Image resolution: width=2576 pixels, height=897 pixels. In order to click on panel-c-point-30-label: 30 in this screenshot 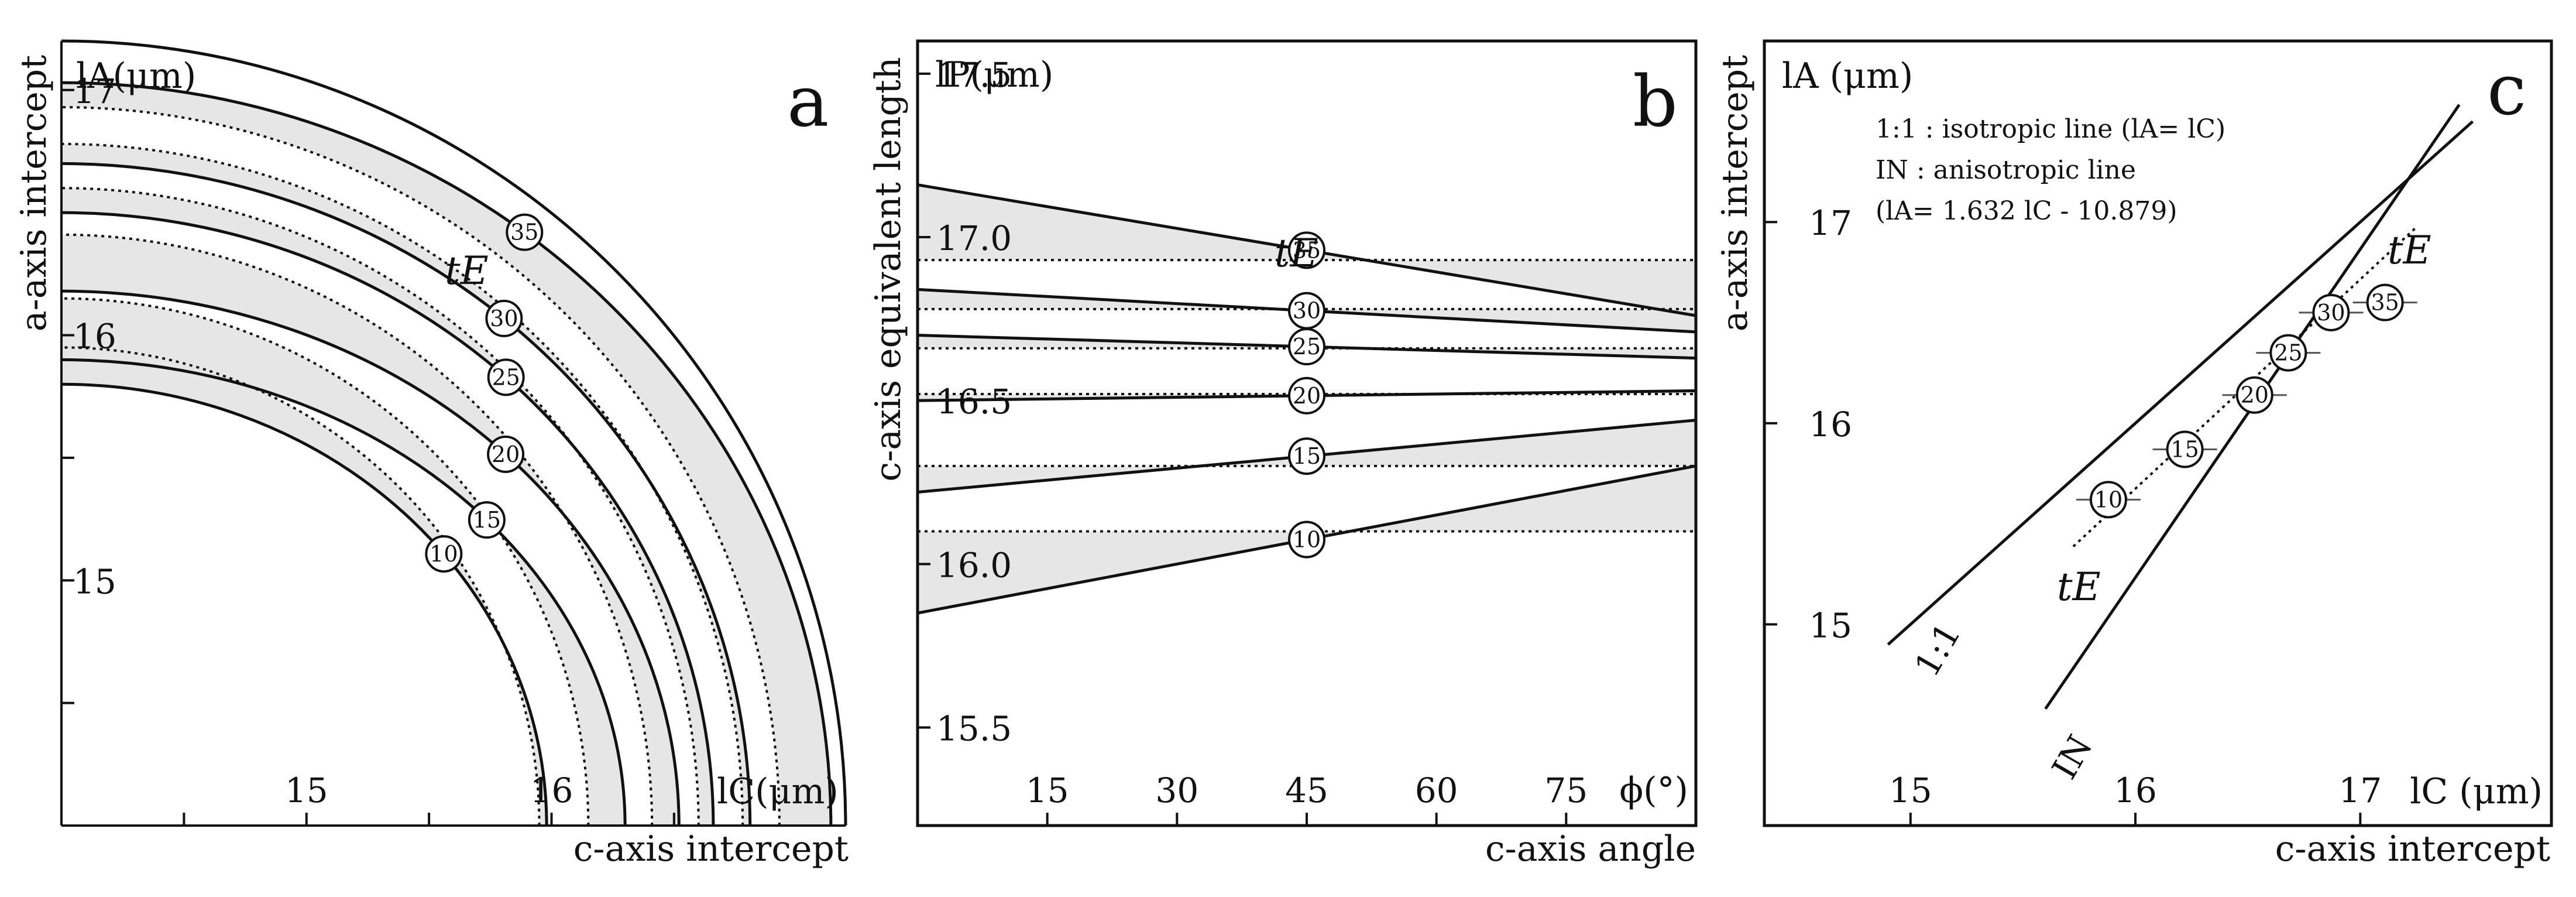, I will do `click(2331, 313)`.